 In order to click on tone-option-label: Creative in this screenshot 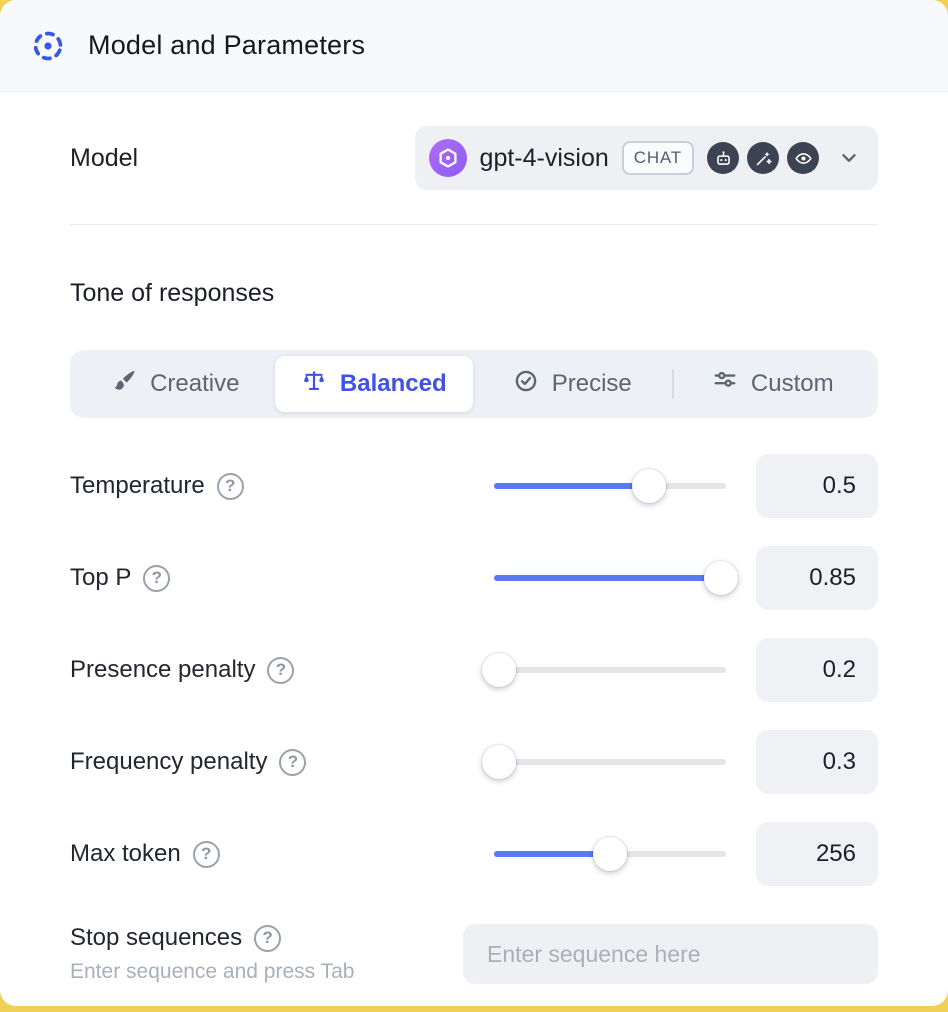, I will do `click(195, 383)`.